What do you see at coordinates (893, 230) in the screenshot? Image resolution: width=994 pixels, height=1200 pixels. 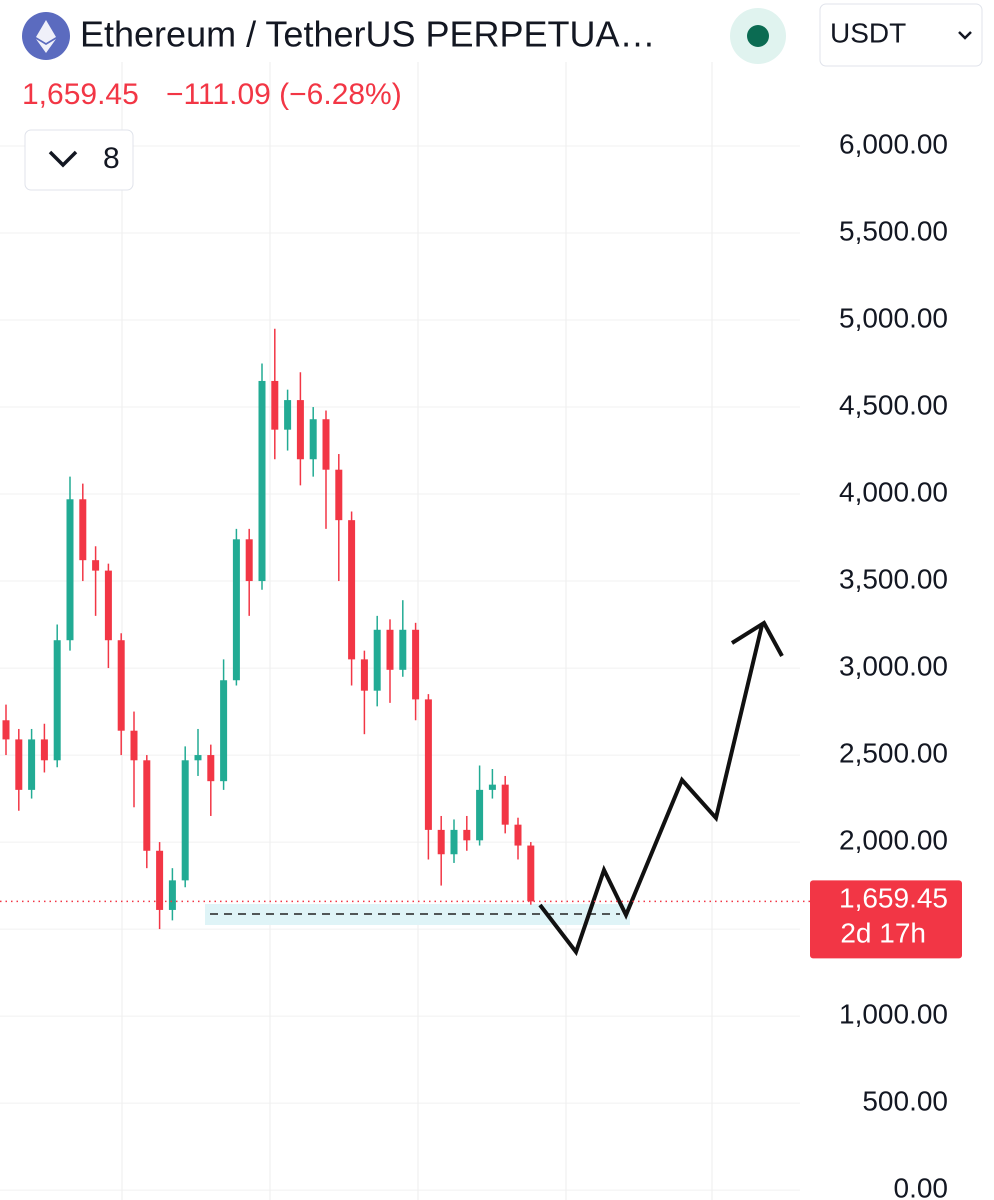 I see `y-tick-label: 5,500.00` at bounding box center [893, 230].